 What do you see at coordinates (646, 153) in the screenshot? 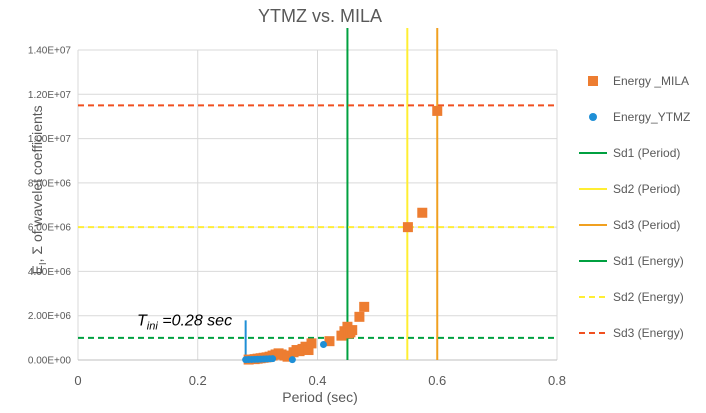
I see `legend-label: Sd1 (Period)` at bounding box center [646, 153].